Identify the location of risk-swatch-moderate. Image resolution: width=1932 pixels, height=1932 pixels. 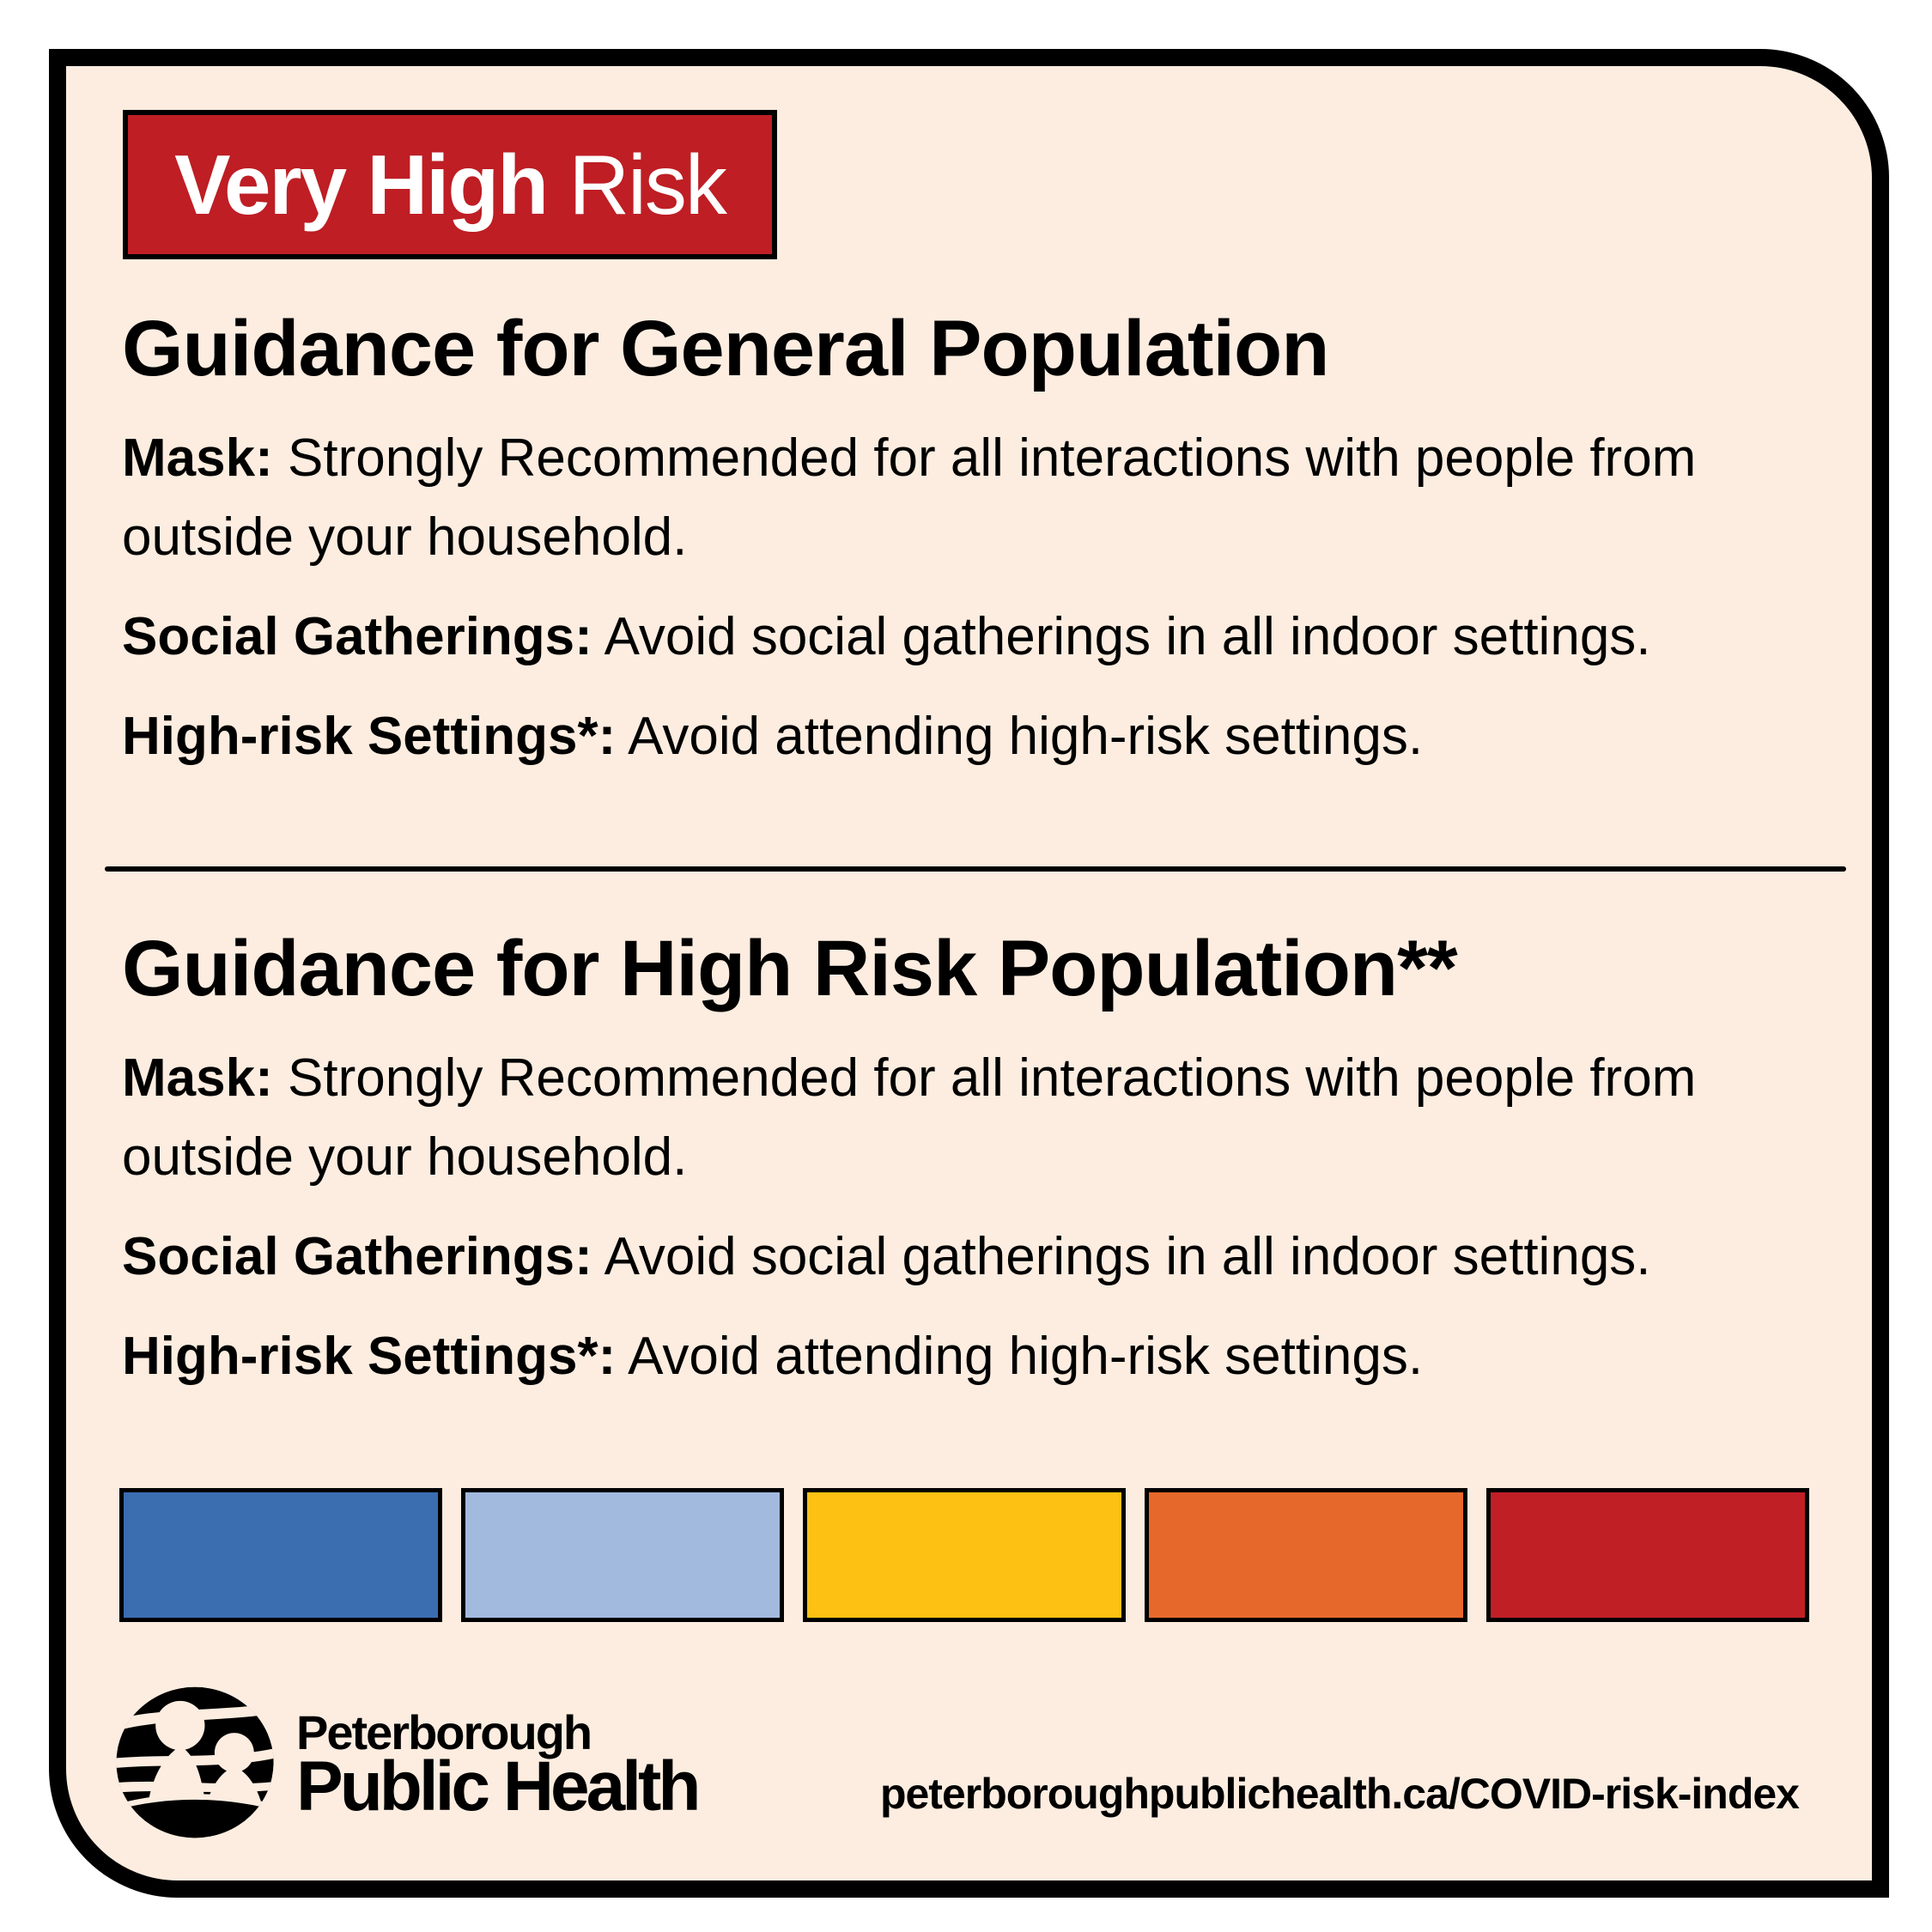
(622, 1555).